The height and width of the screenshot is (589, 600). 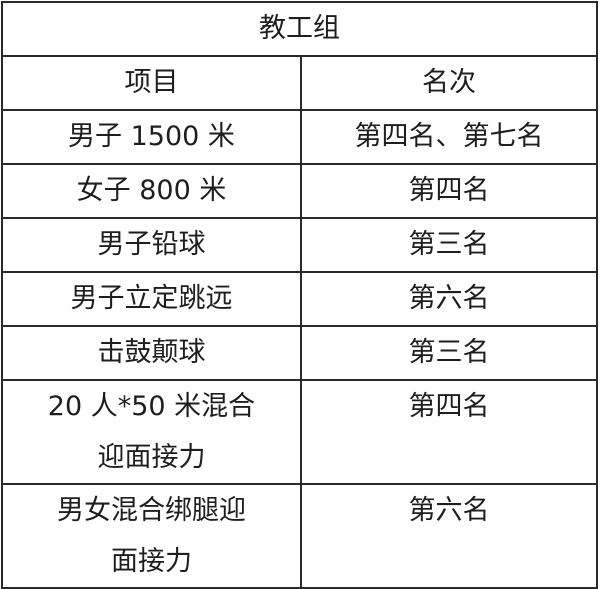 What do you see at coordinates (151, 510) in the screenshot?
I see `event-line: 男女混合绑腿迎` at bounding box center [151, 510].